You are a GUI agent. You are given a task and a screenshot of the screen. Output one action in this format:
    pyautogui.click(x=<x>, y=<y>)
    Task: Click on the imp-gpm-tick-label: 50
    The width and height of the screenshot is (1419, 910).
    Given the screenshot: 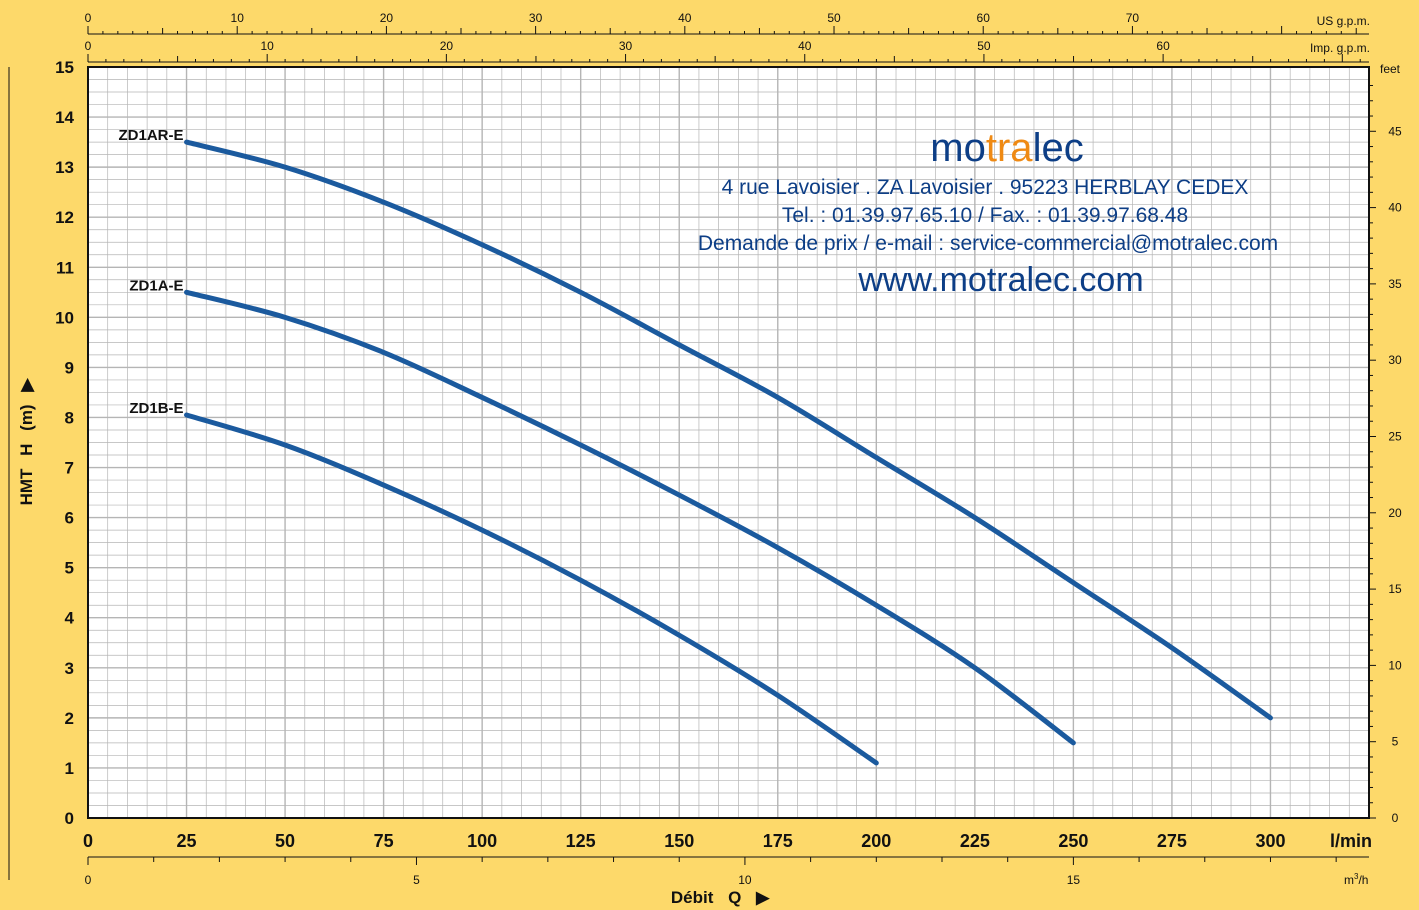 What is the action you would take?
    pyautogui.click(x=984, y=46)
    